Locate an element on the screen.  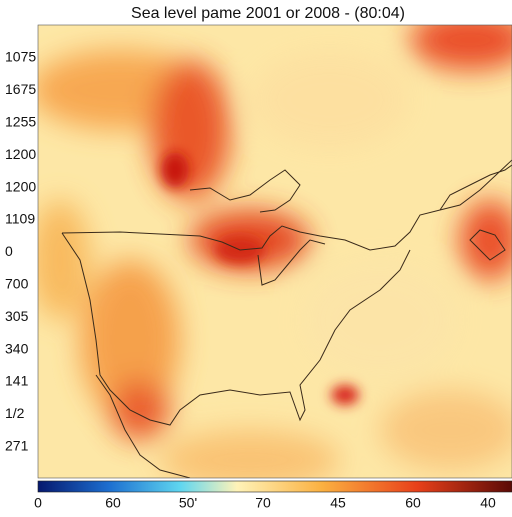
y-label: 1075 is located at coordinates (20, 57).